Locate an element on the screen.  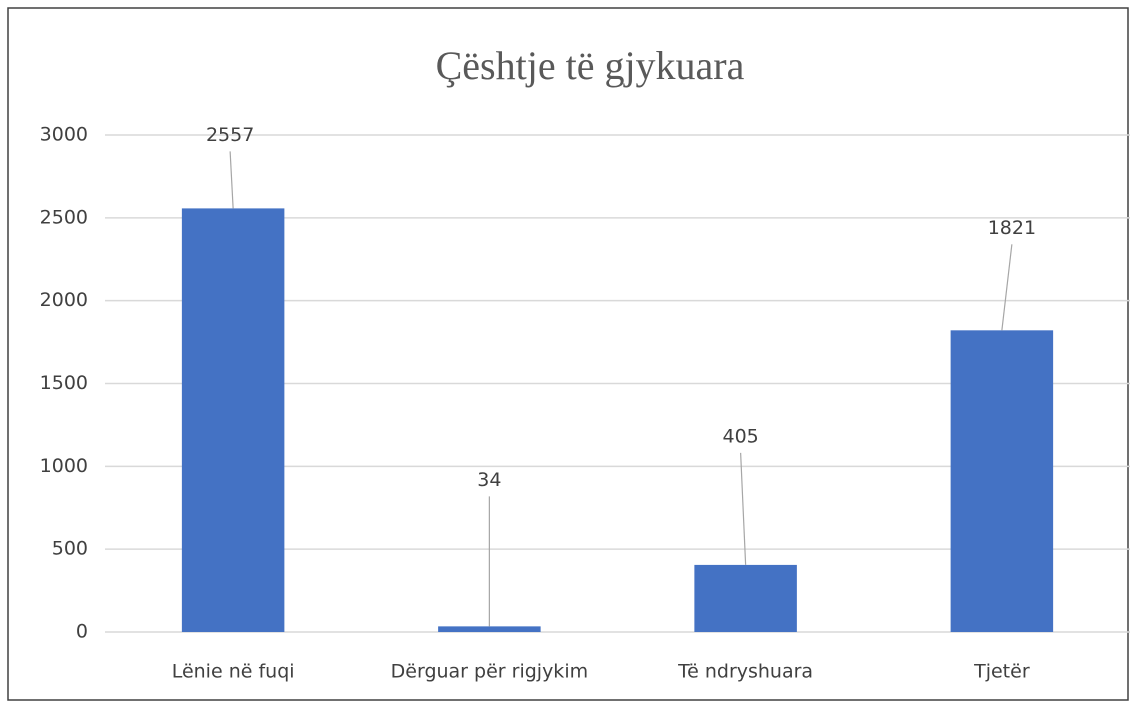
y-tick-label: 0 is located at coordinates (82, 632).